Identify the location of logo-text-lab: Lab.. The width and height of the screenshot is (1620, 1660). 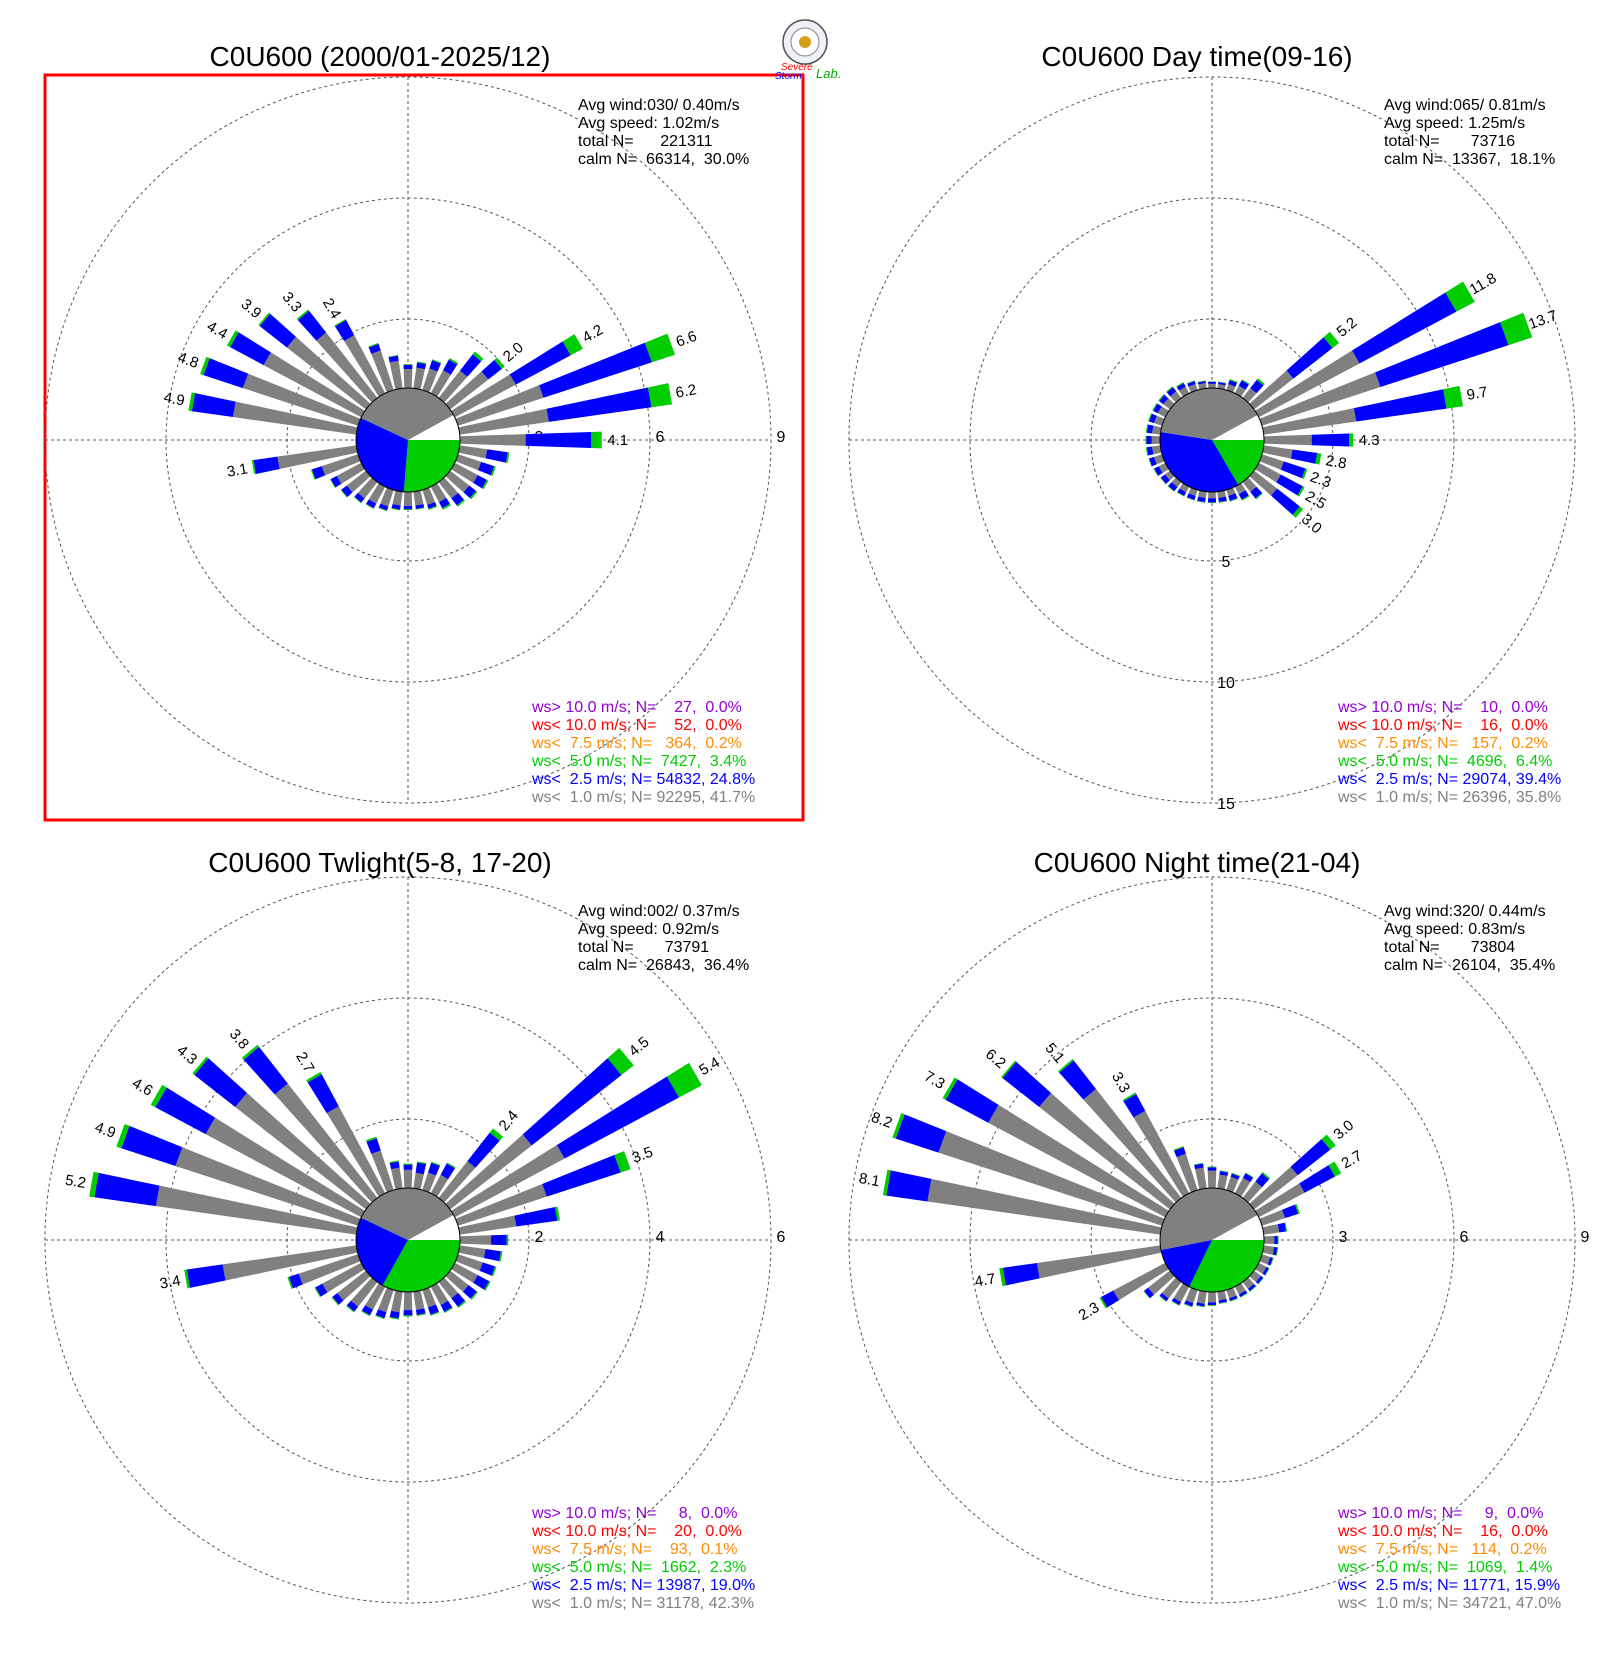
(828, 73).